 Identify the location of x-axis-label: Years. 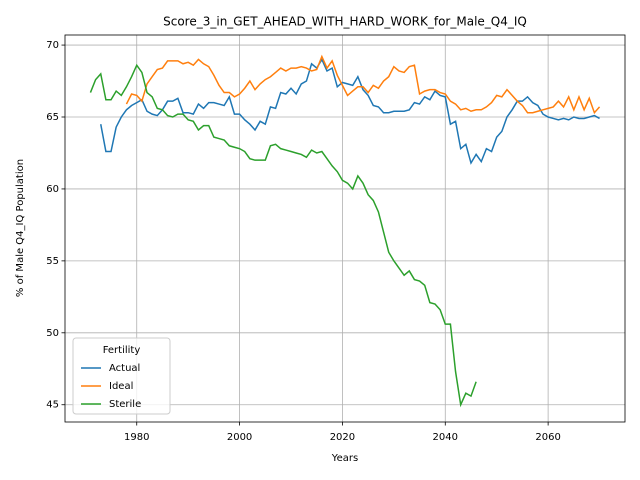
(344, 458).